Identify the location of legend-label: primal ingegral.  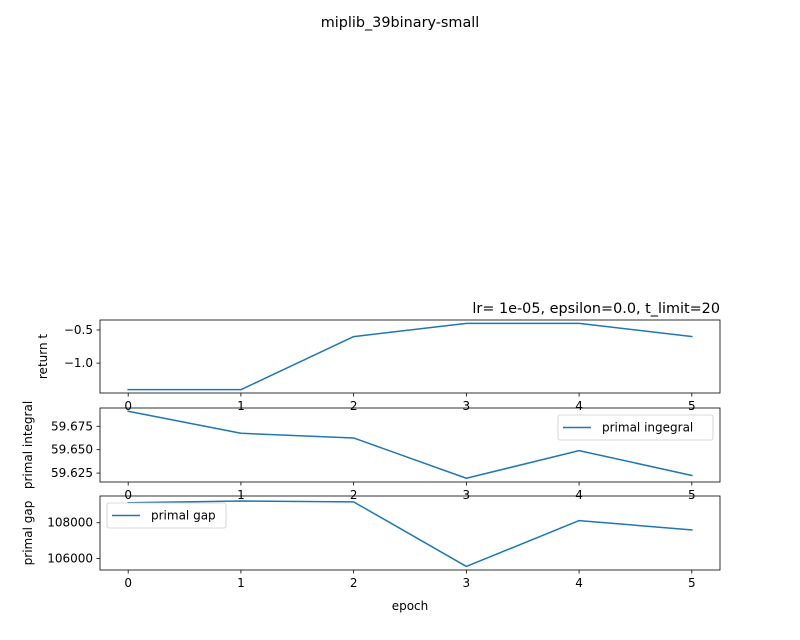
(647, 428).